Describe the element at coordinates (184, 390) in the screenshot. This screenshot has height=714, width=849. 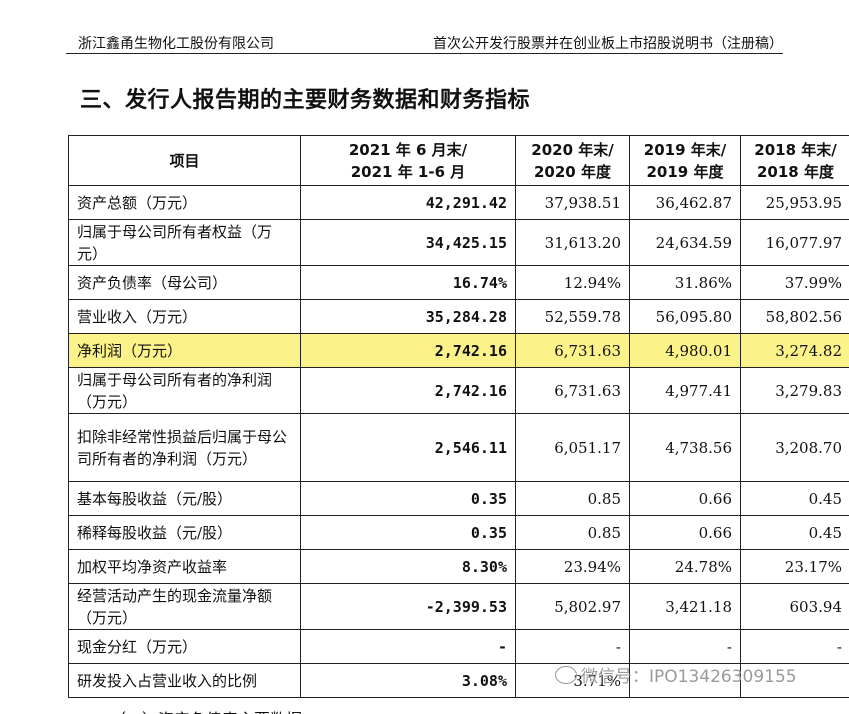
I see `row-label: 归属于母公司所有者的净利润（万元）` at that location.